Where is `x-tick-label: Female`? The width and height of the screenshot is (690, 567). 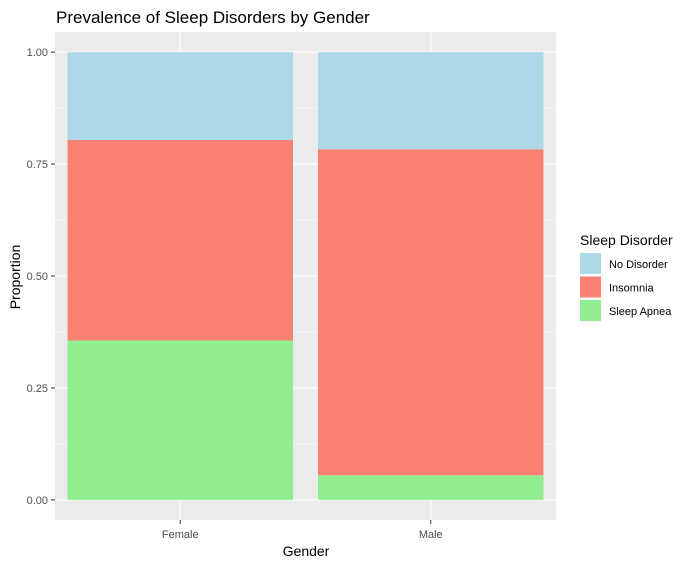
x-tick-label: Female is located at coordinates (180, 535).